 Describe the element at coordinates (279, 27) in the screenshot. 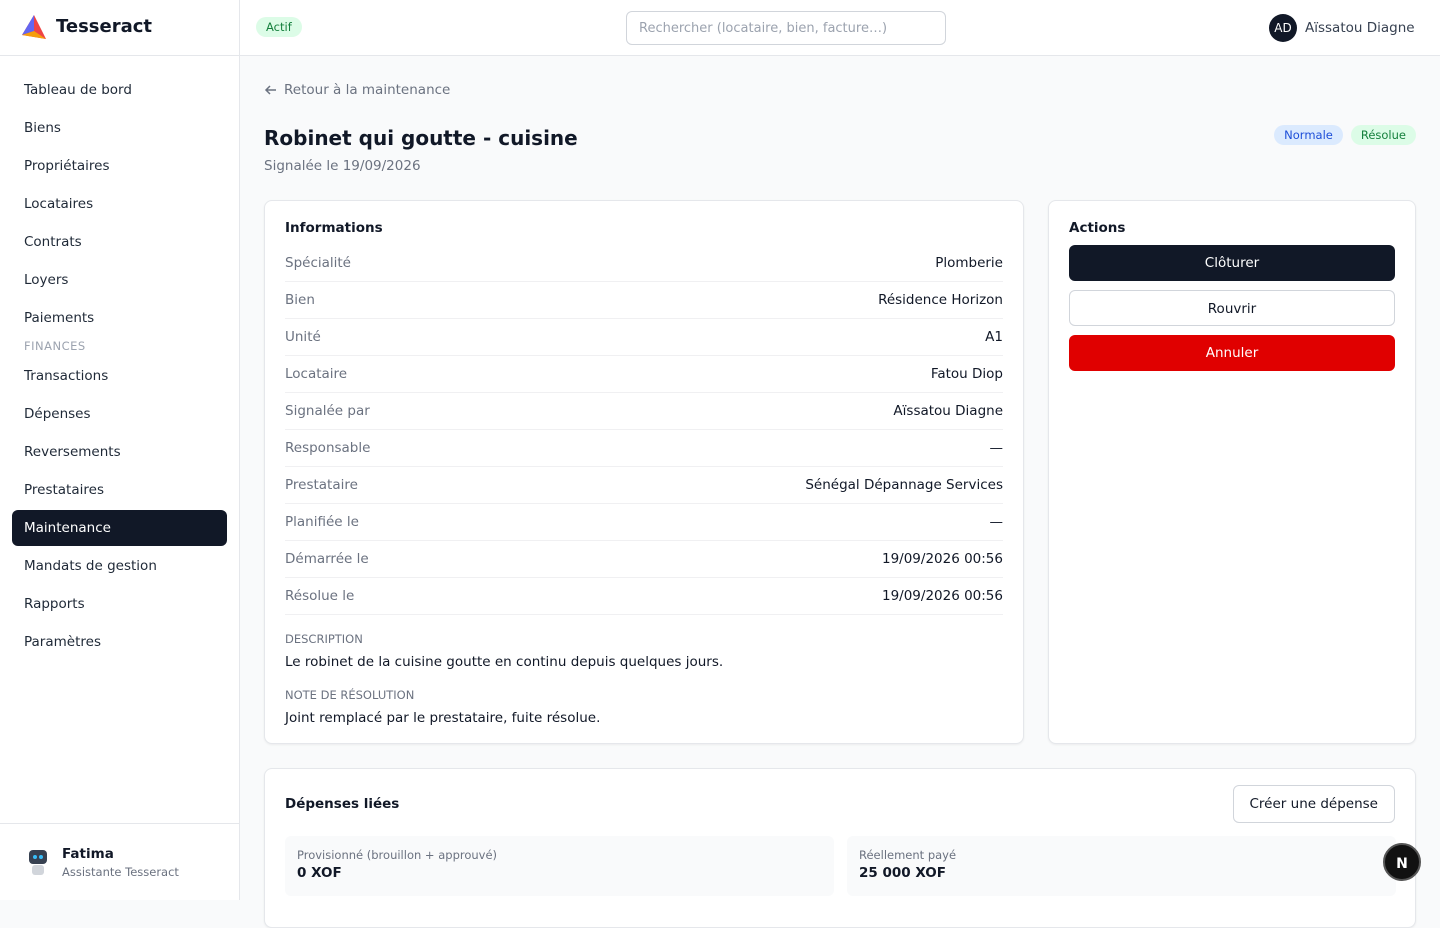

I see `status-badge: Actif` at that location.